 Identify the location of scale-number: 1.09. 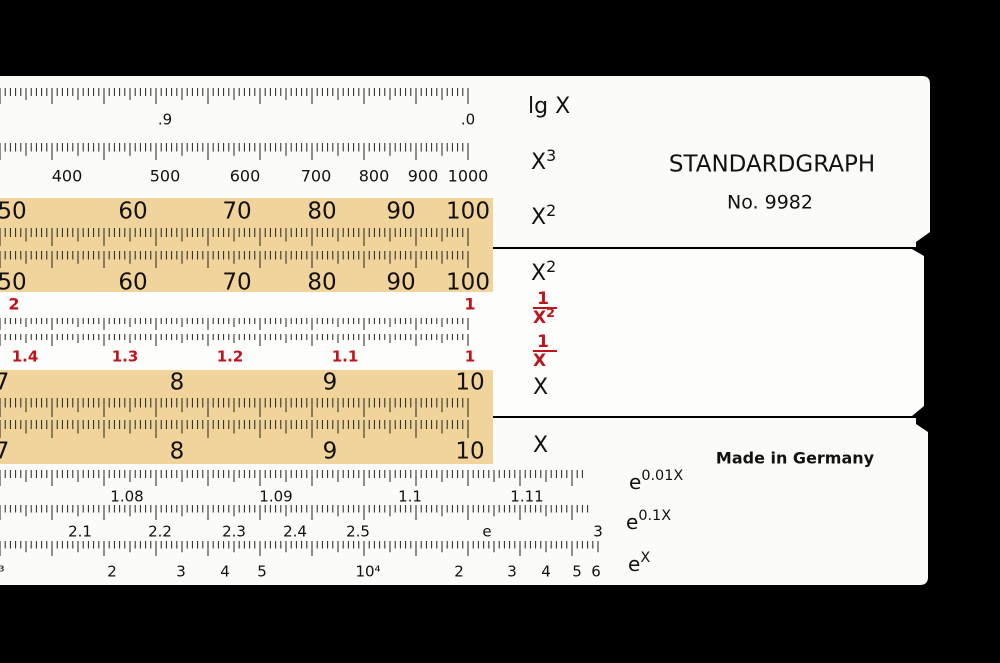
(275, 497).